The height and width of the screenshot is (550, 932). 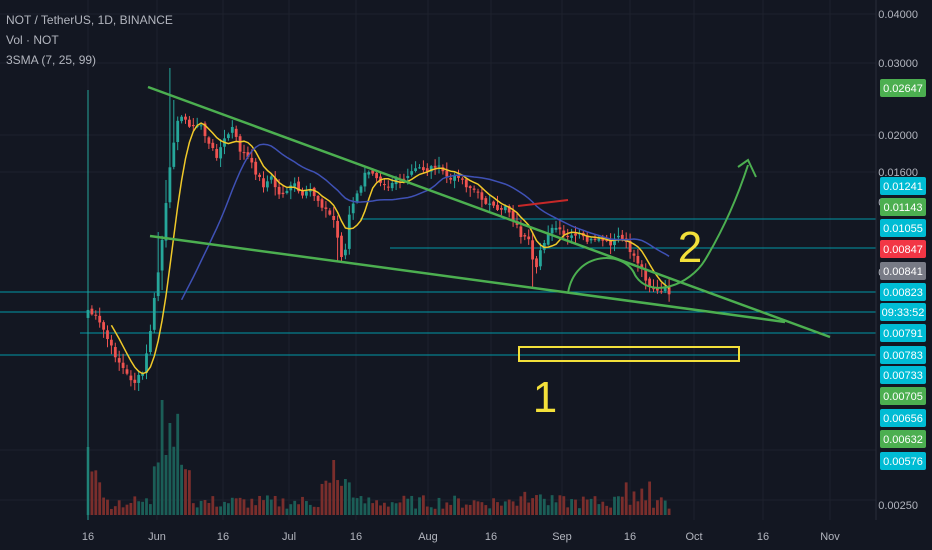 What do you see at coordinates (903, 312) in the screenshot?
I see `price-label: 09:33:52` at bounding box center [903, 312].